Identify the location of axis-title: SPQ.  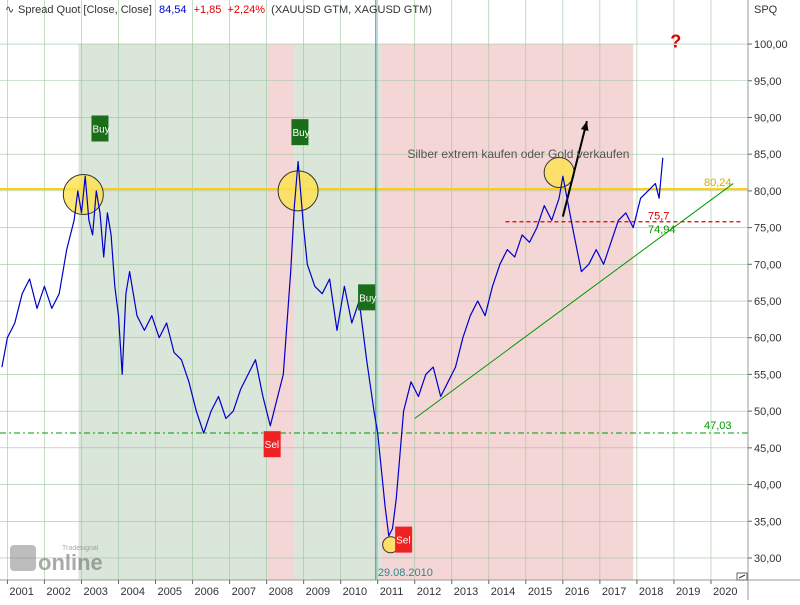
(766, 10).